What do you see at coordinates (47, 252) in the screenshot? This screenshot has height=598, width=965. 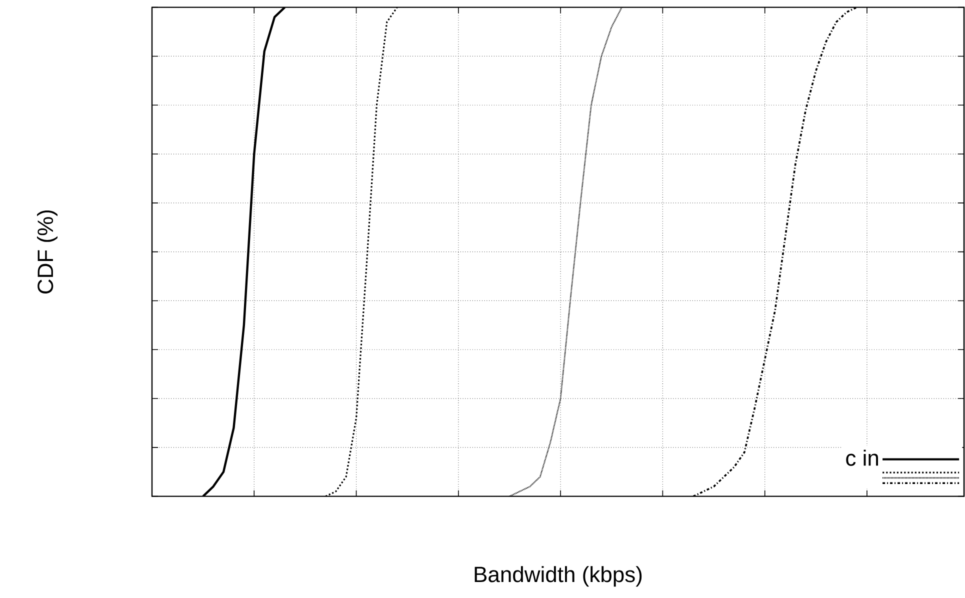 I see `y-axis-title: CDF (%)` at bounding box center [47, 252].